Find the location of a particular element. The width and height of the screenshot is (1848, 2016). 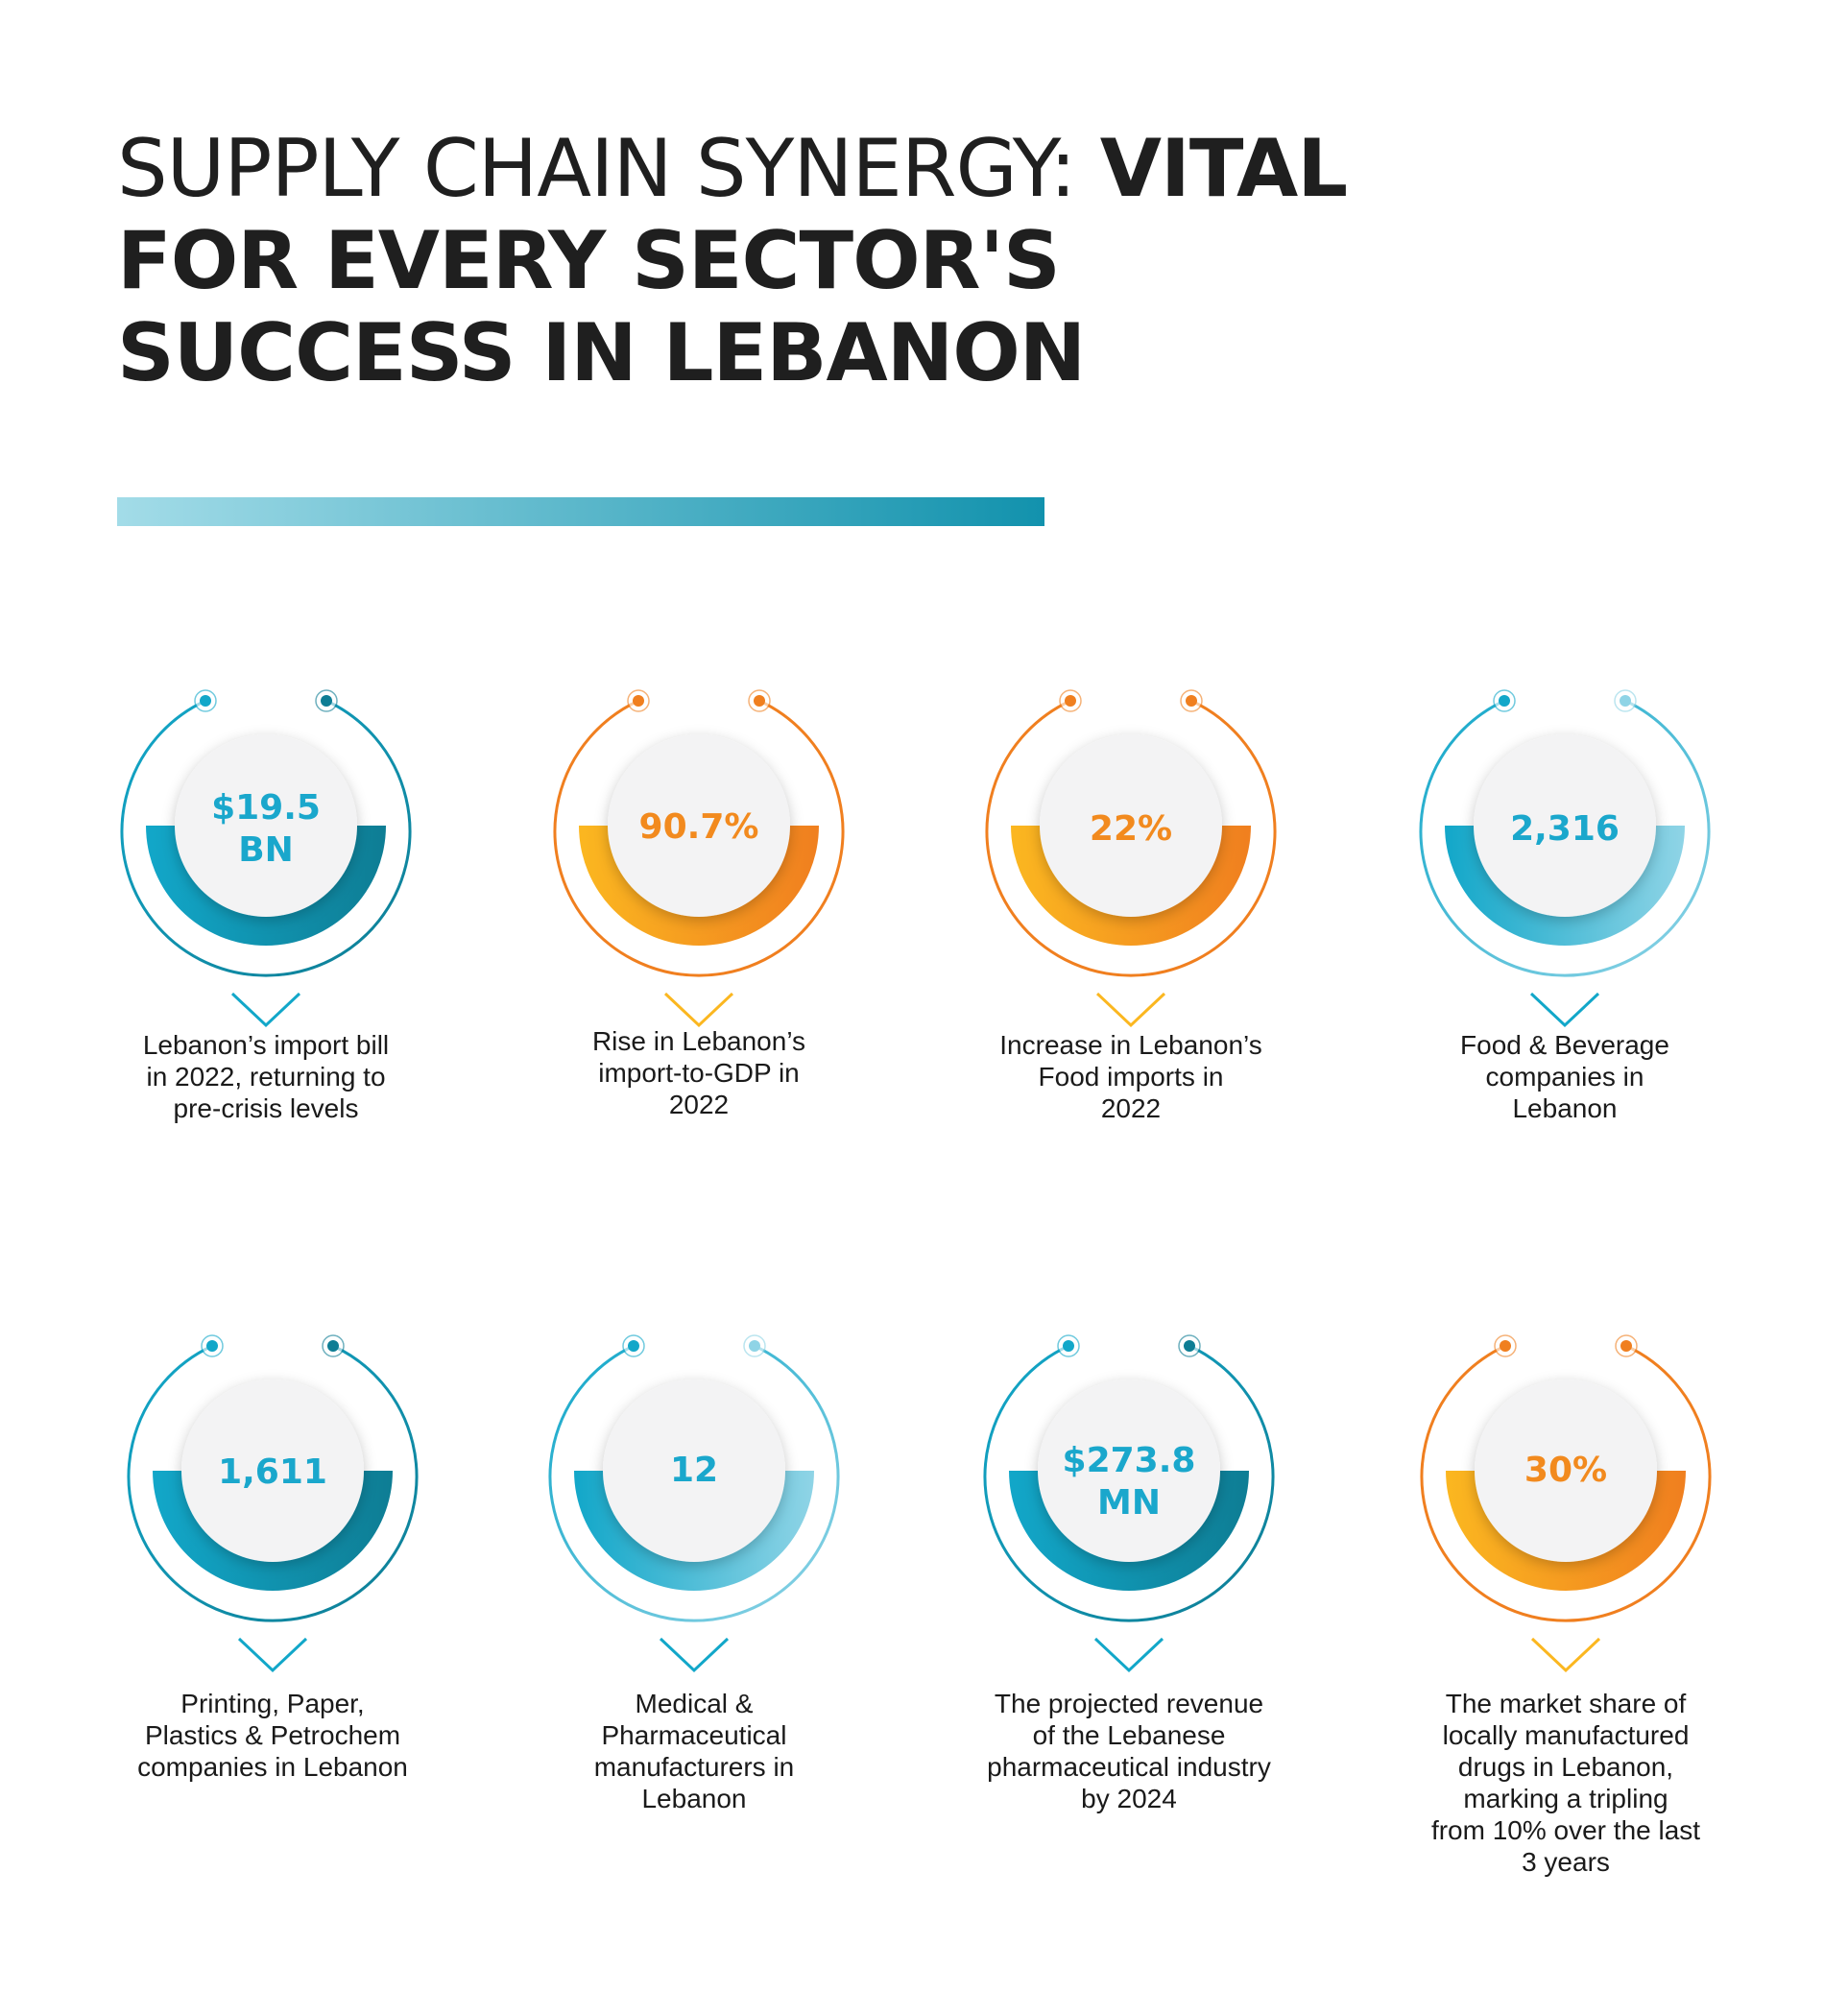

stat-value: $19.5 BN is located at coordinates (266, 829).